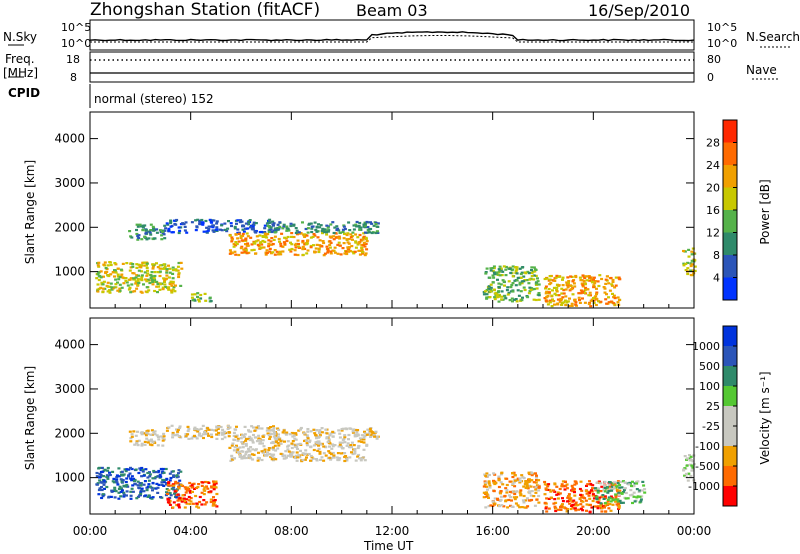 This screenshot has width=800, height=554. What do you see at coordinates (710, 77) in the screenshot?
I see `nave-tick-low: 0` at bounding box center [710, 77].